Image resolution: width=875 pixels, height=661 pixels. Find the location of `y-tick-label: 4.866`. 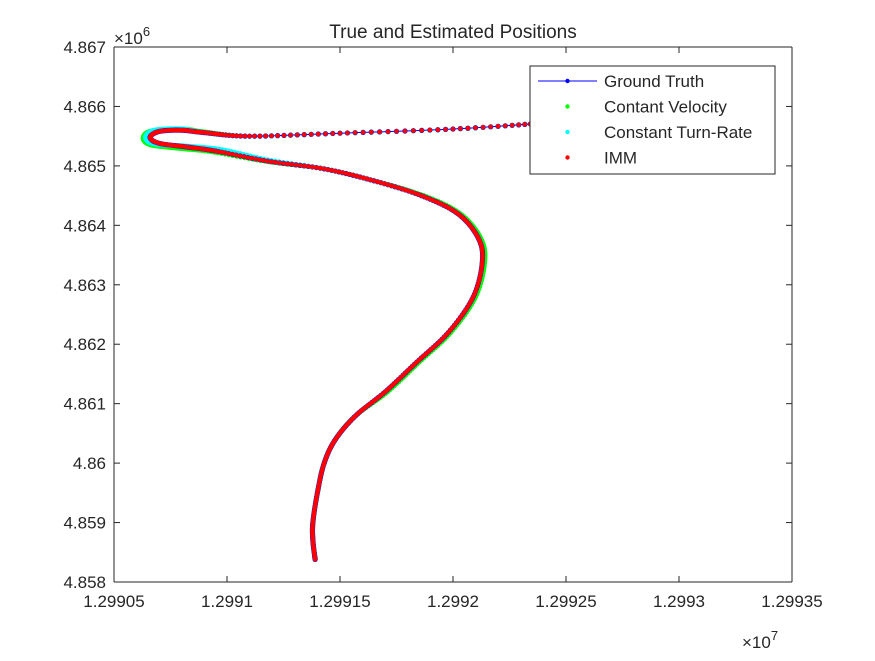

y-tick-label: 4.866 is located at coordinates (84, 106).